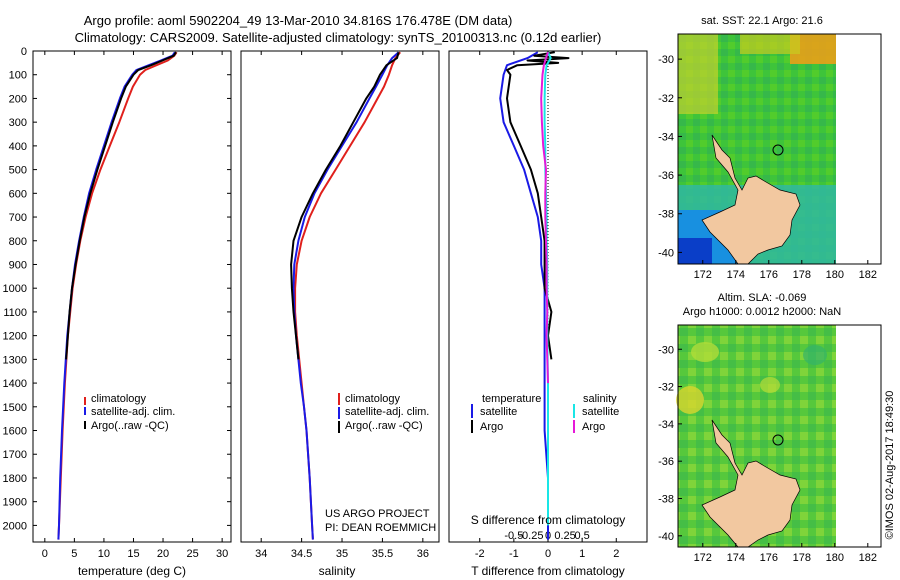 The image size is (900, 580). I want to click on t-difference-tick-label: 2, so click(616, 554).